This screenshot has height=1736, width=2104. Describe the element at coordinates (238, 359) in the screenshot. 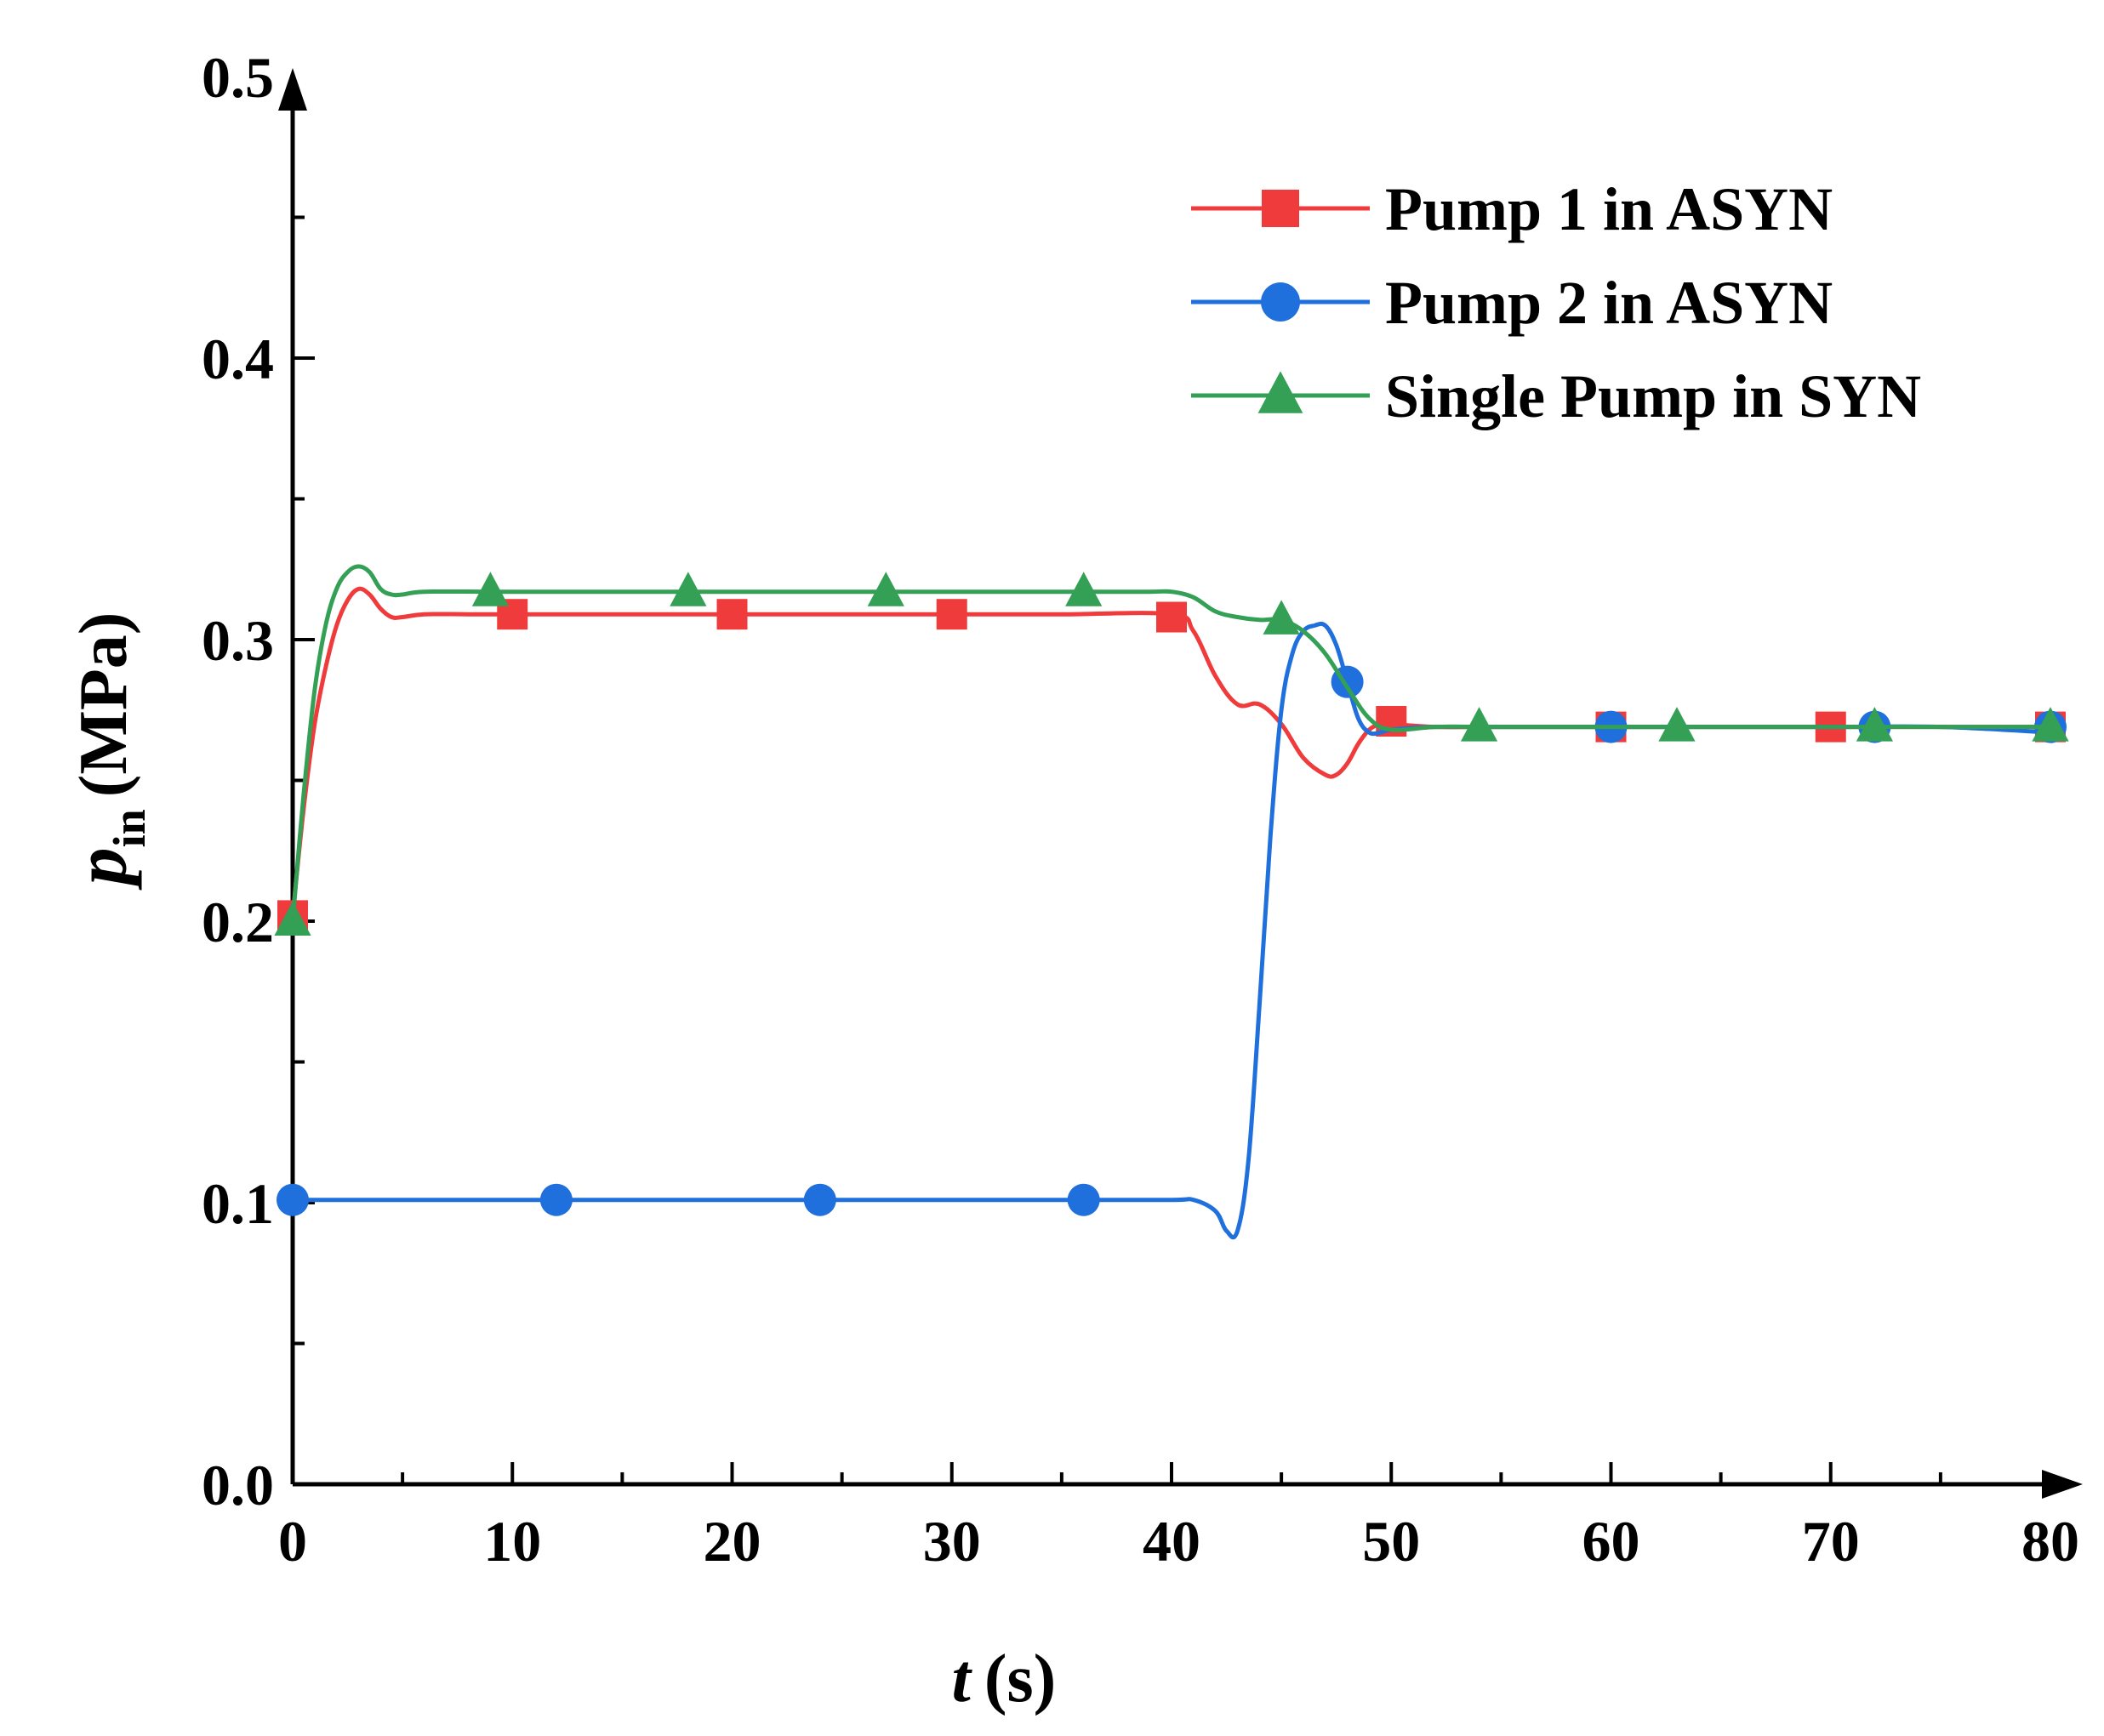

I see `y-tick-label: 0.4` at that location.